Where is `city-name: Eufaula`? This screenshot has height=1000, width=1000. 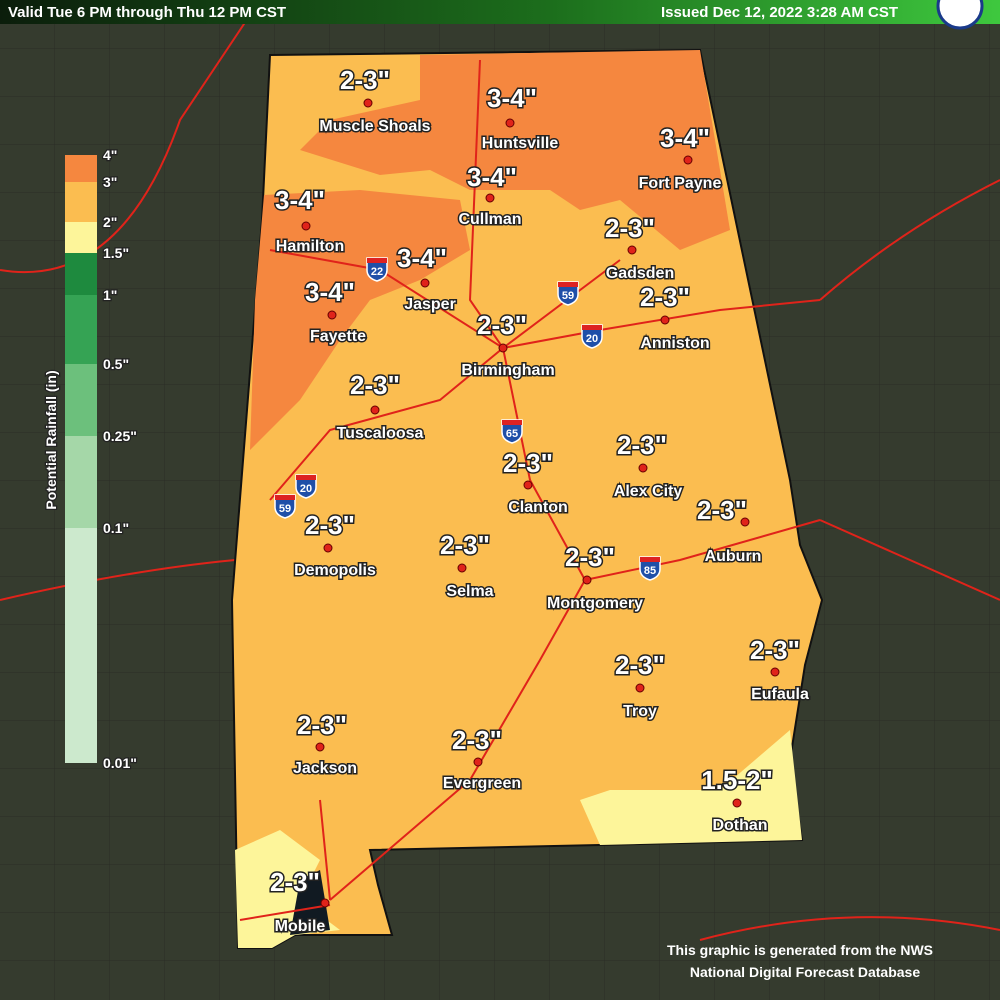
city-name: Eufaula is located at coordinates (780, 694).